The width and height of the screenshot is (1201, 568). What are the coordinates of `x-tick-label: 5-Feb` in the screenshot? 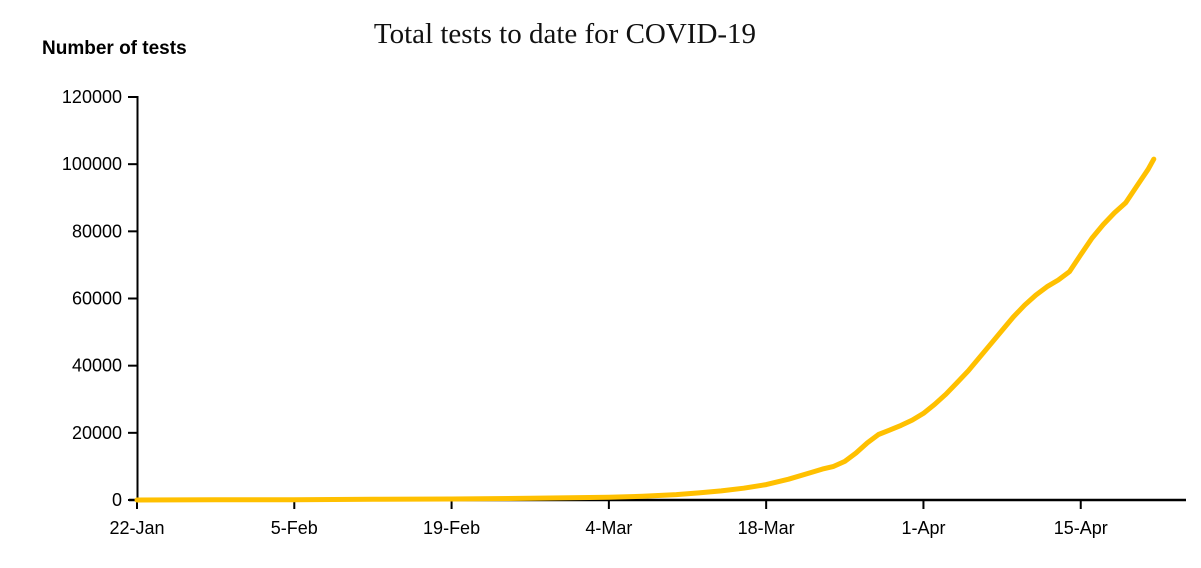 It's located at (294, 528).